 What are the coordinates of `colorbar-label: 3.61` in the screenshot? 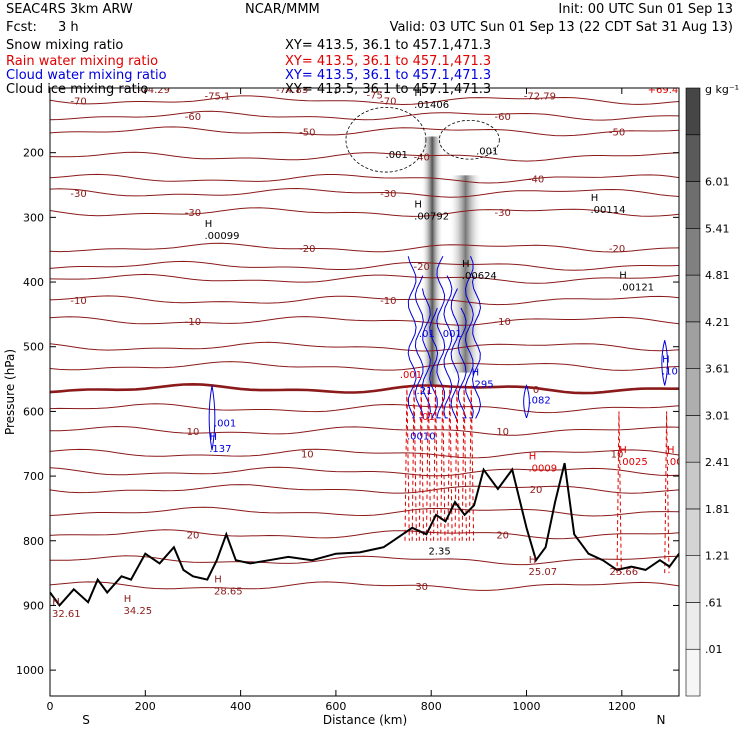 It's located at (717, 369).